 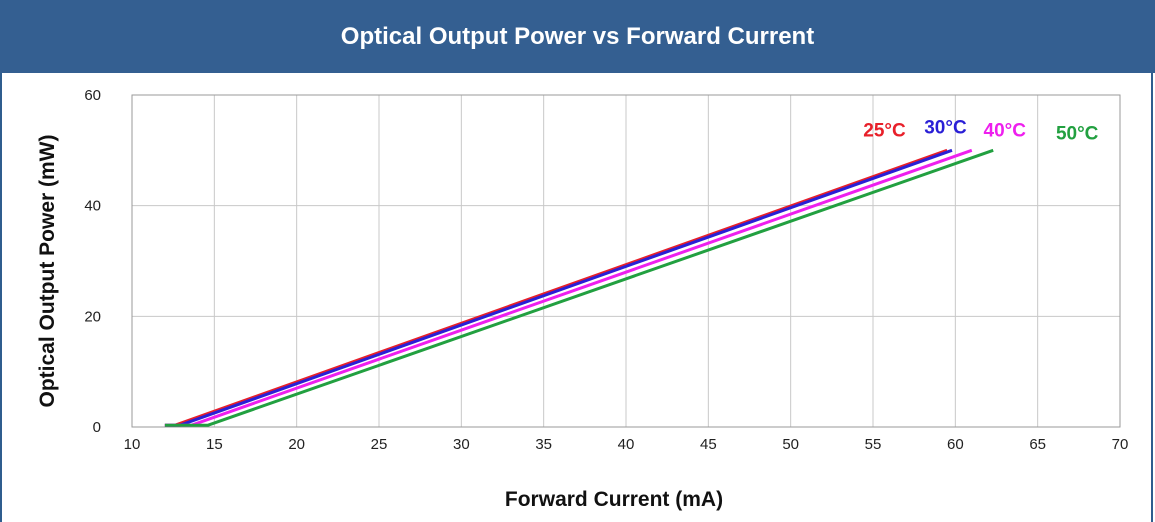 I want to click on x-tick-label: 50, so click(x=790, y=444).